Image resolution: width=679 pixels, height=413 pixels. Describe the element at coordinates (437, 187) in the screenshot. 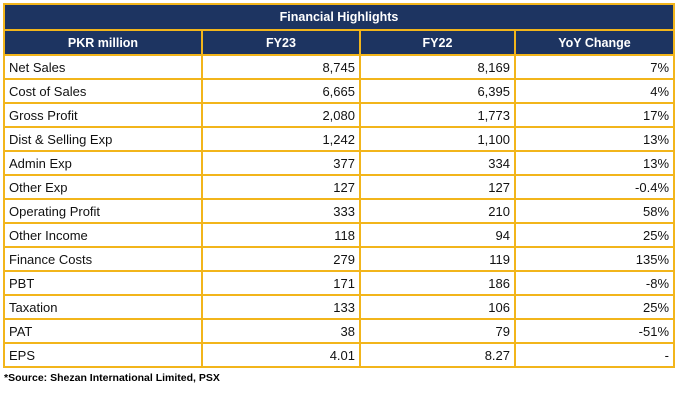

I see `fy22-value: 127` at that location.